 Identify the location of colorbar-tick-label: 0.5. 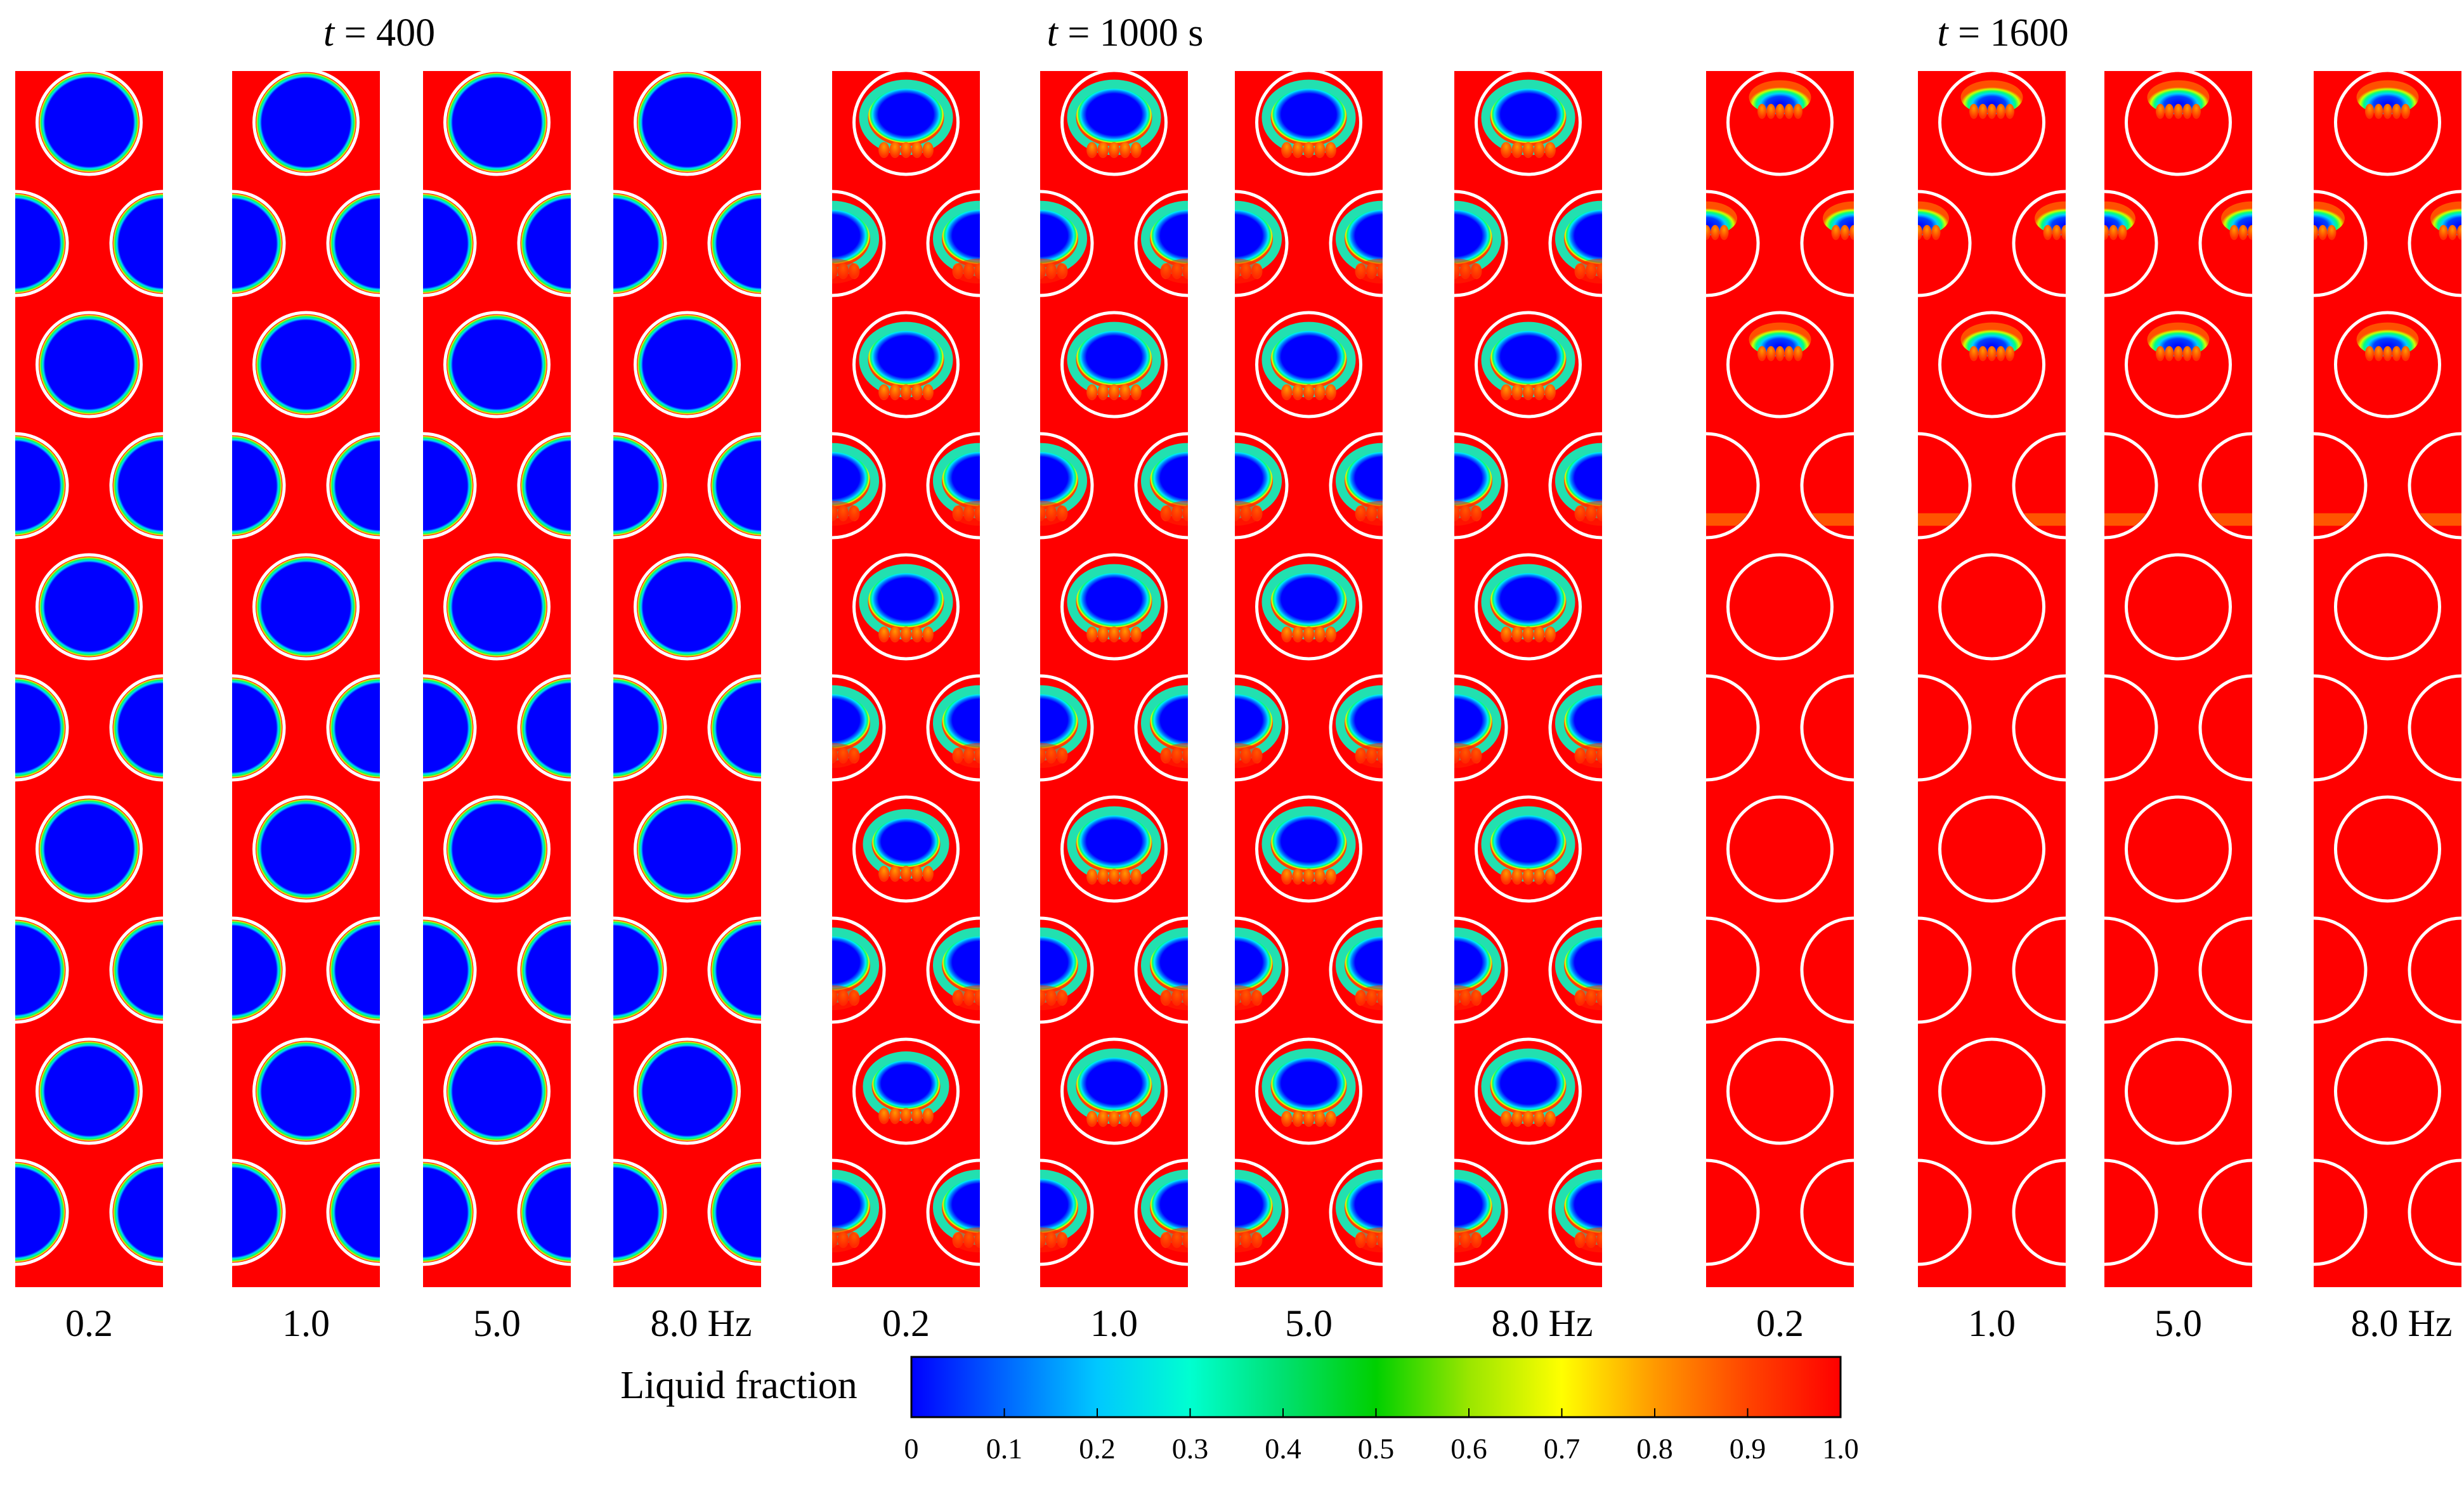
(1376, 1449).